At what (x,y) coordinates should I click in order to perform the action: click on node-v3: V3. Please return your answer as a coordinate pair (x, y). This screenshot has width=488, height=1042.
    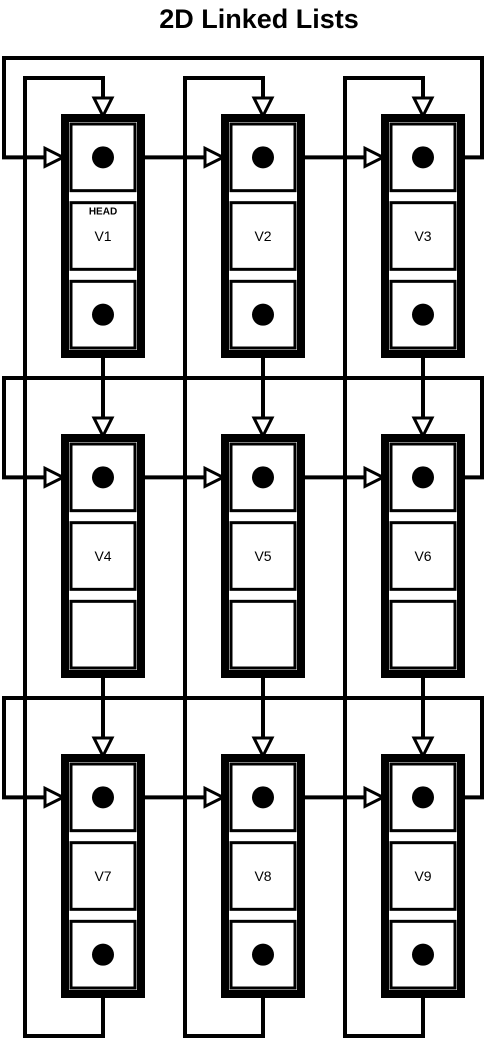
    Looking at the image, I should click on (423, 236).